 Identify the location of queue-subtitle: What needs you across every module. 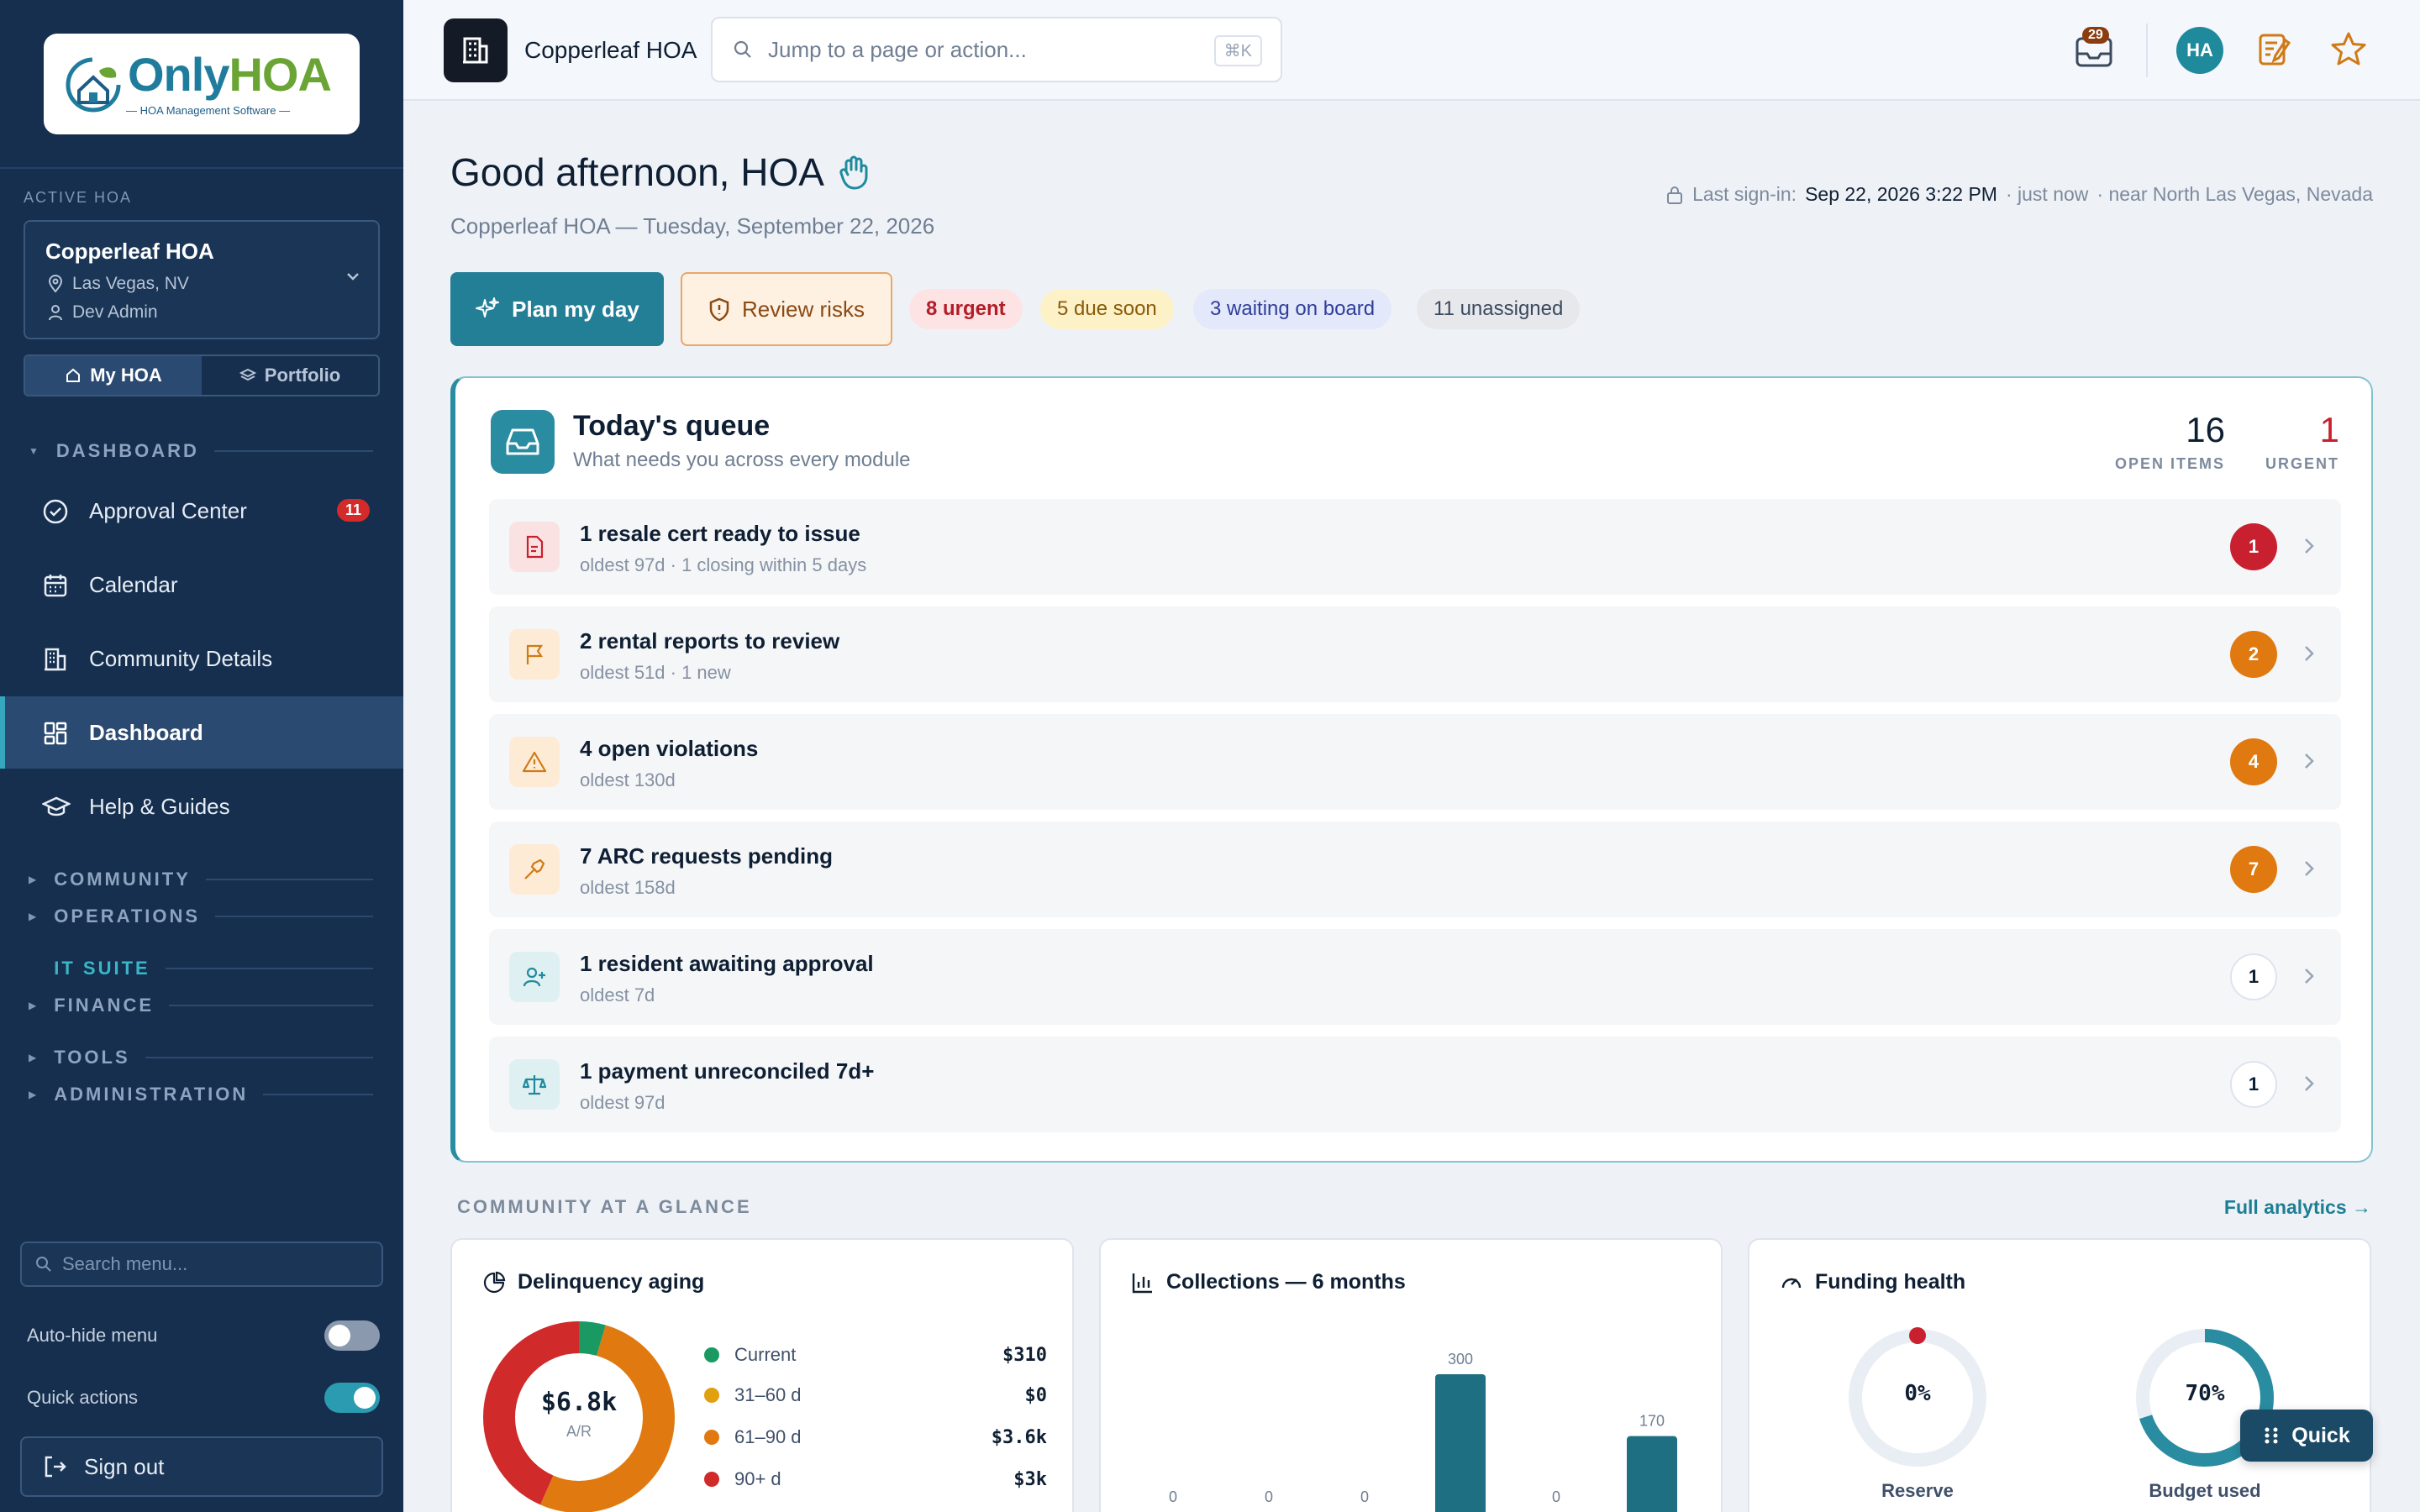
(742, 460).